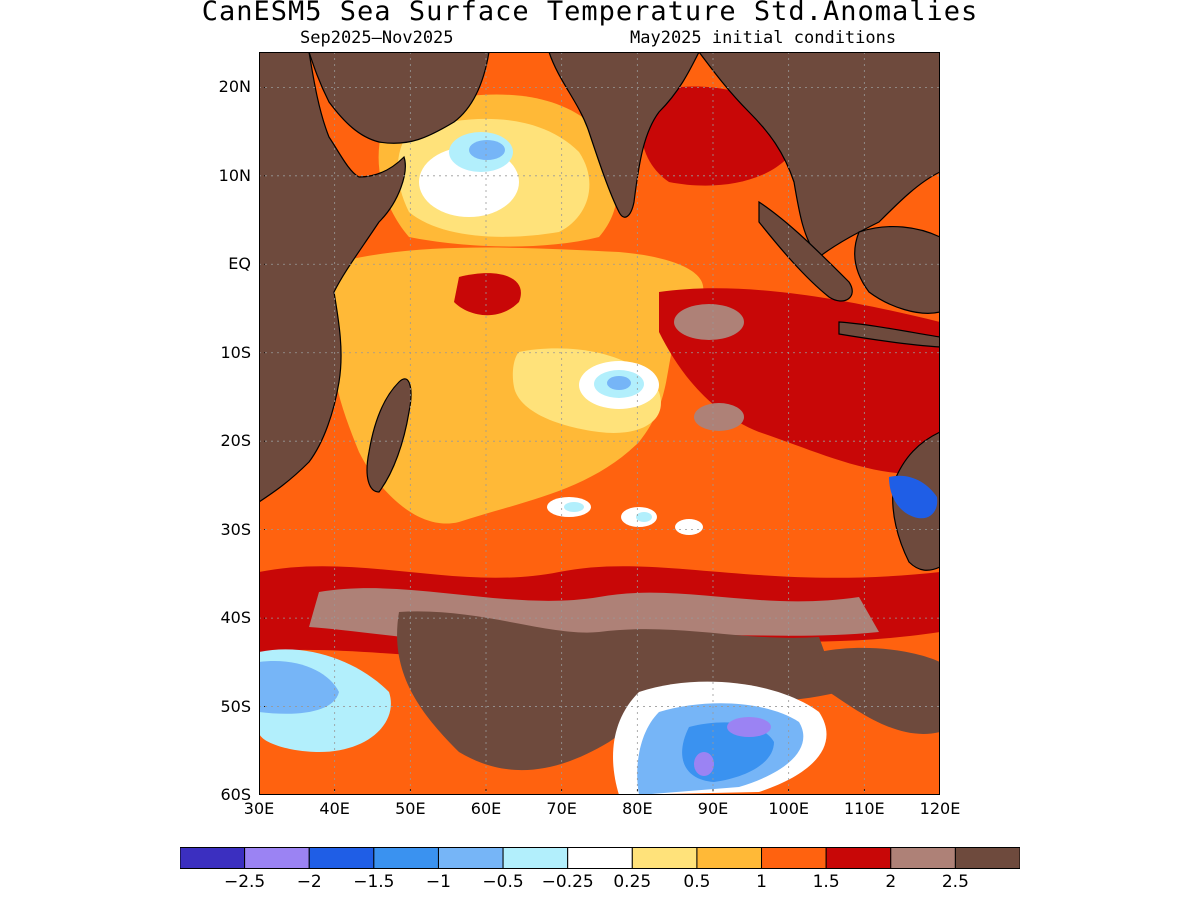 The width and height of the screenshot is (1200, 900). What do you see at coordinates (486, 808) in the screenshot?
I see `lon-tick-label: 60E` at bounding box center [486, 808].